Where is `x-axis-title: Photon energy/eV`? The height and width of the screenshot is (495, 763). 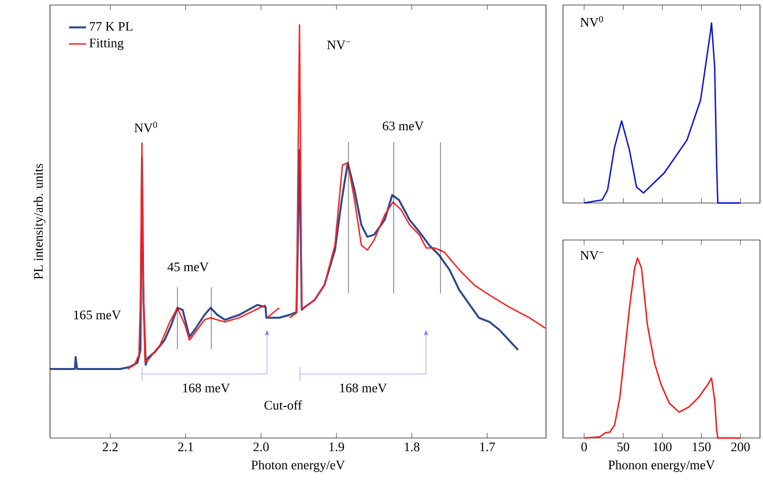
x-axis-title: Photon energy/eV is located at coordinates (298, 466).